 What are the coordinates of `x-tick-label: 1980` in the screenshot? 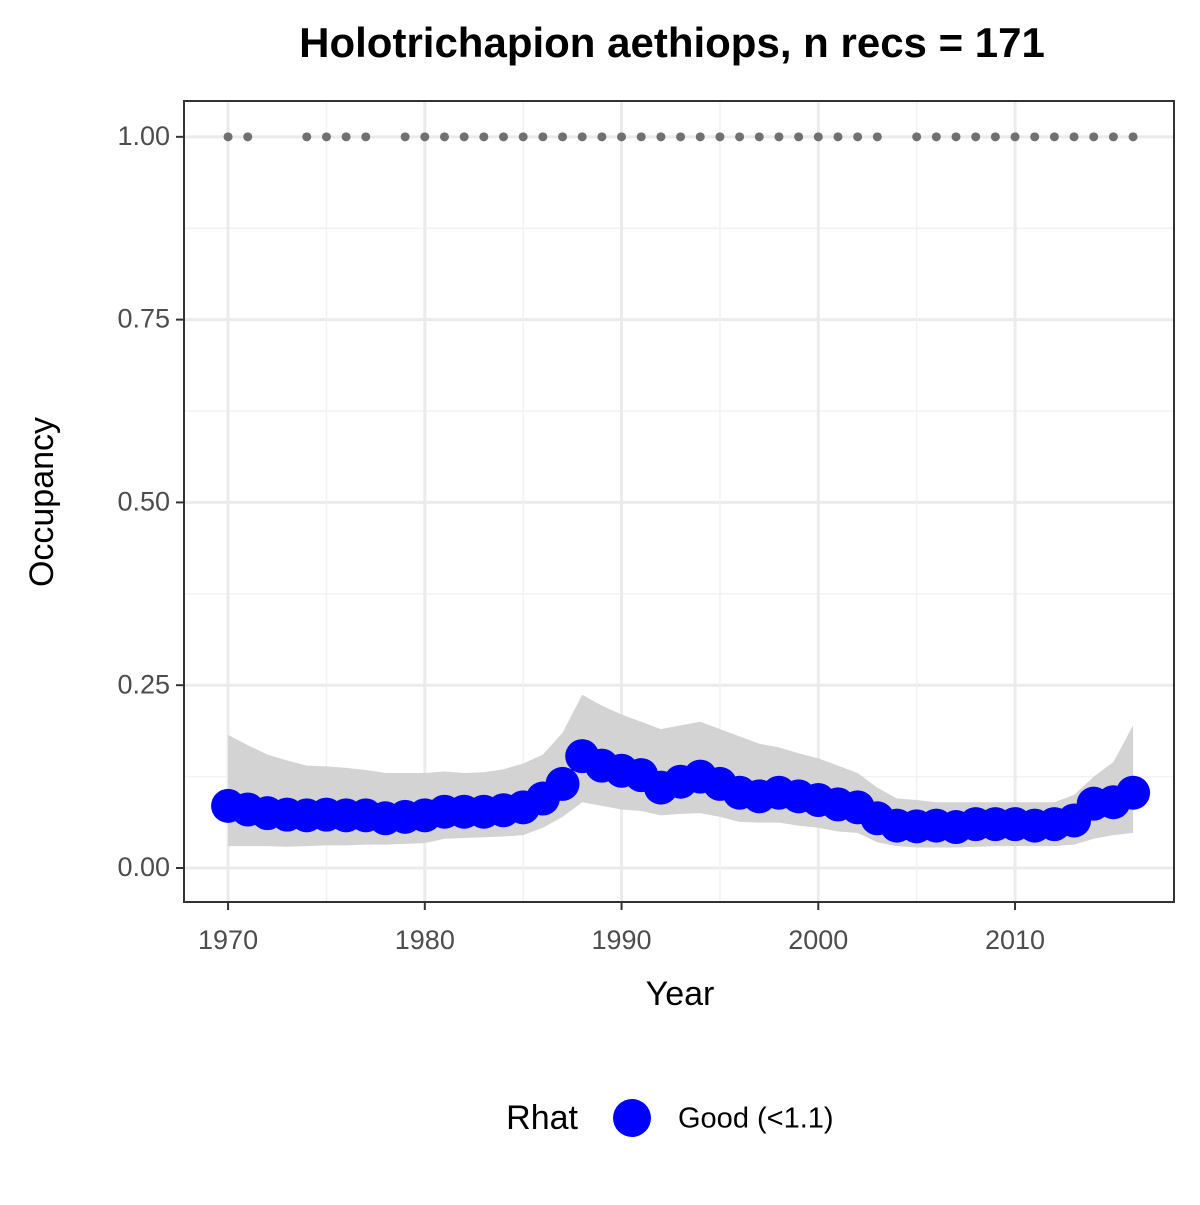 It's located at (425, 940).